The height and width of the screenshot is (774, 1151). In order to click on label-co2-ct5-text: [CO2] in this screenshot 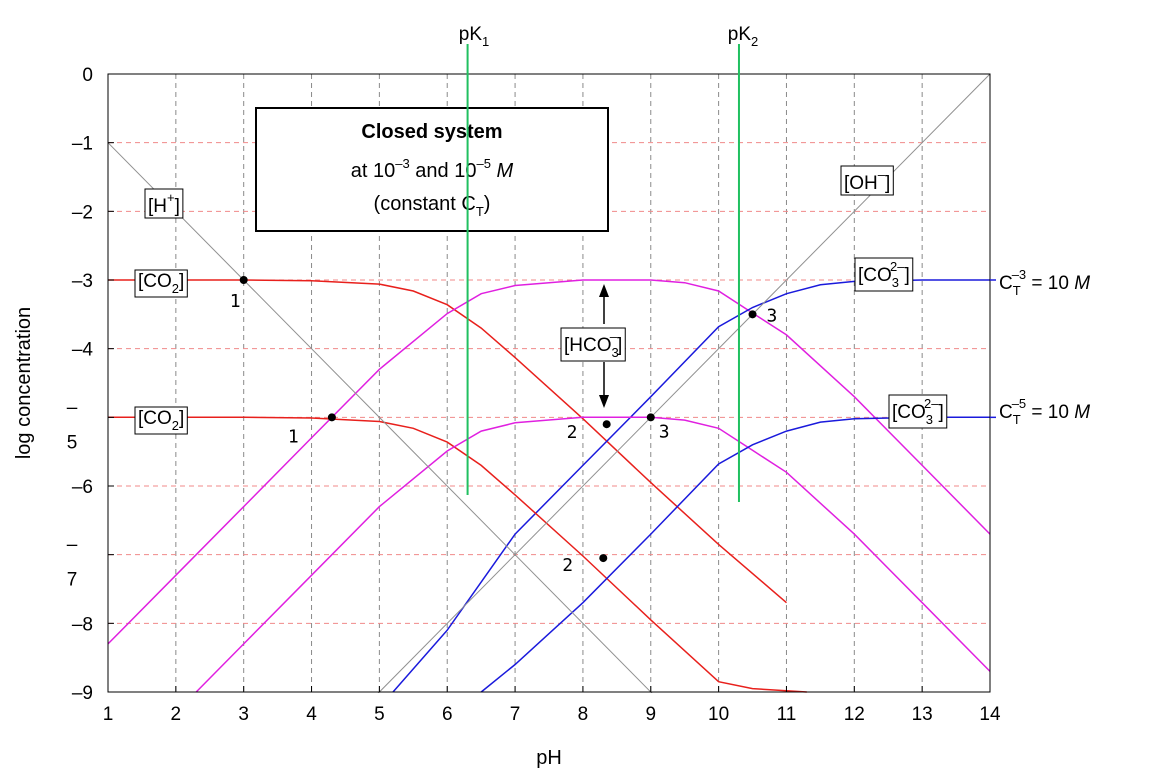, I will do `click(161, 420)`.